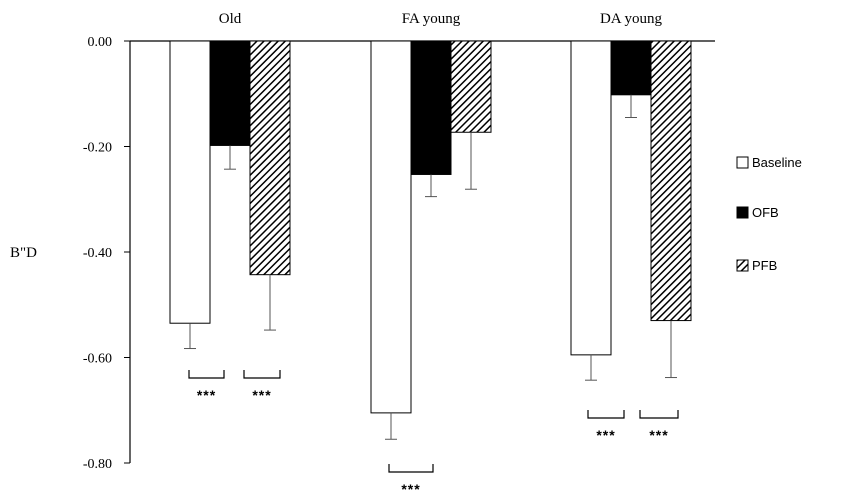 The height and width of the screenshot is (497, 842). What do you see at coordinates (742, 212) in the screenshot?
I see `legend-swatch-ofb` at bounding box center [742, 212].